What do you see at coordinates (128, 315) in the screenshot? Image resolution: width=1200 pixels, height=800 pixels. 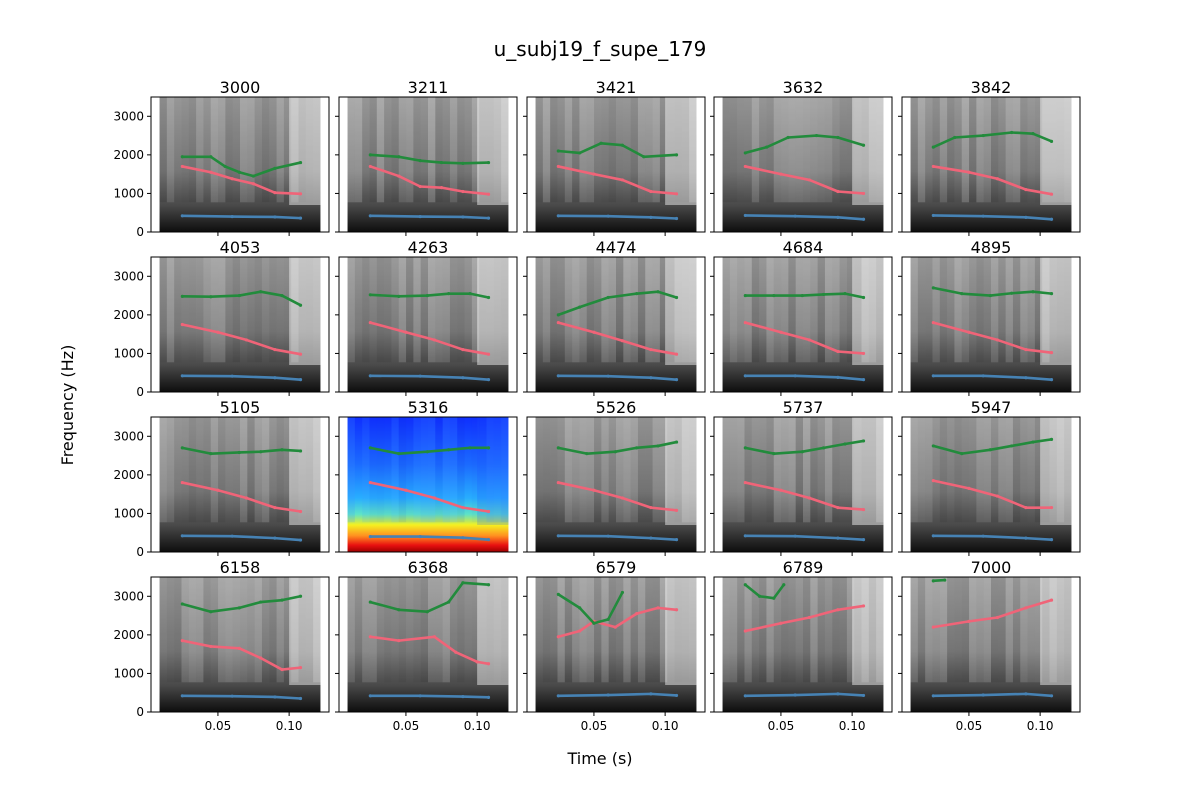 I see `y-tick-label: 2000` at bounding box center [128, 315].